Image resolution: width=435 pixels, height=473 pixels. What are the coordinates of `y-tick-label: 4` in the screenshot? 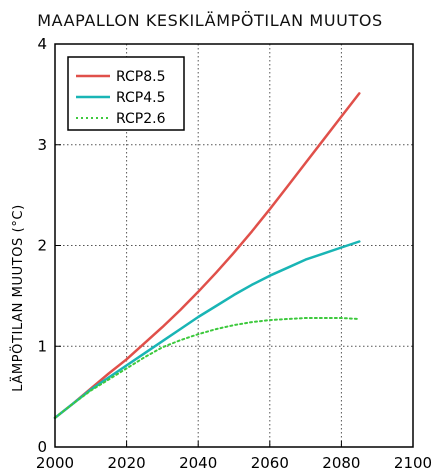 It's located at (42, 44).